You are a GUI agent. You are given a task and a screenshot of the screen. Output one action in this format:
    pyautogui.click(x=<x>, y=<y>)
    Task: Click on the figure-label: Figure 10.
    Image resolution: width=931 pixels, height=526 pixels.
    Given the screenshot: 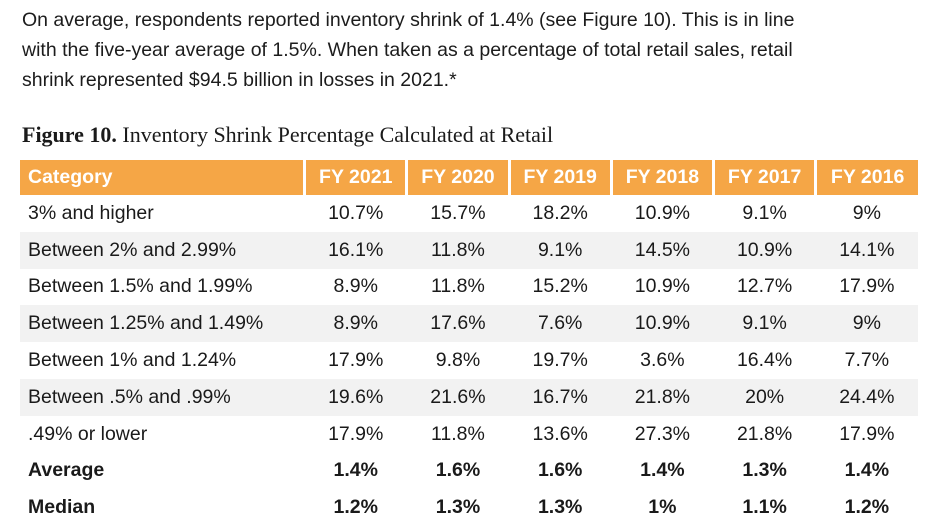 What is the action you would take?
    pyautogui.click(x=69, y=134)
    